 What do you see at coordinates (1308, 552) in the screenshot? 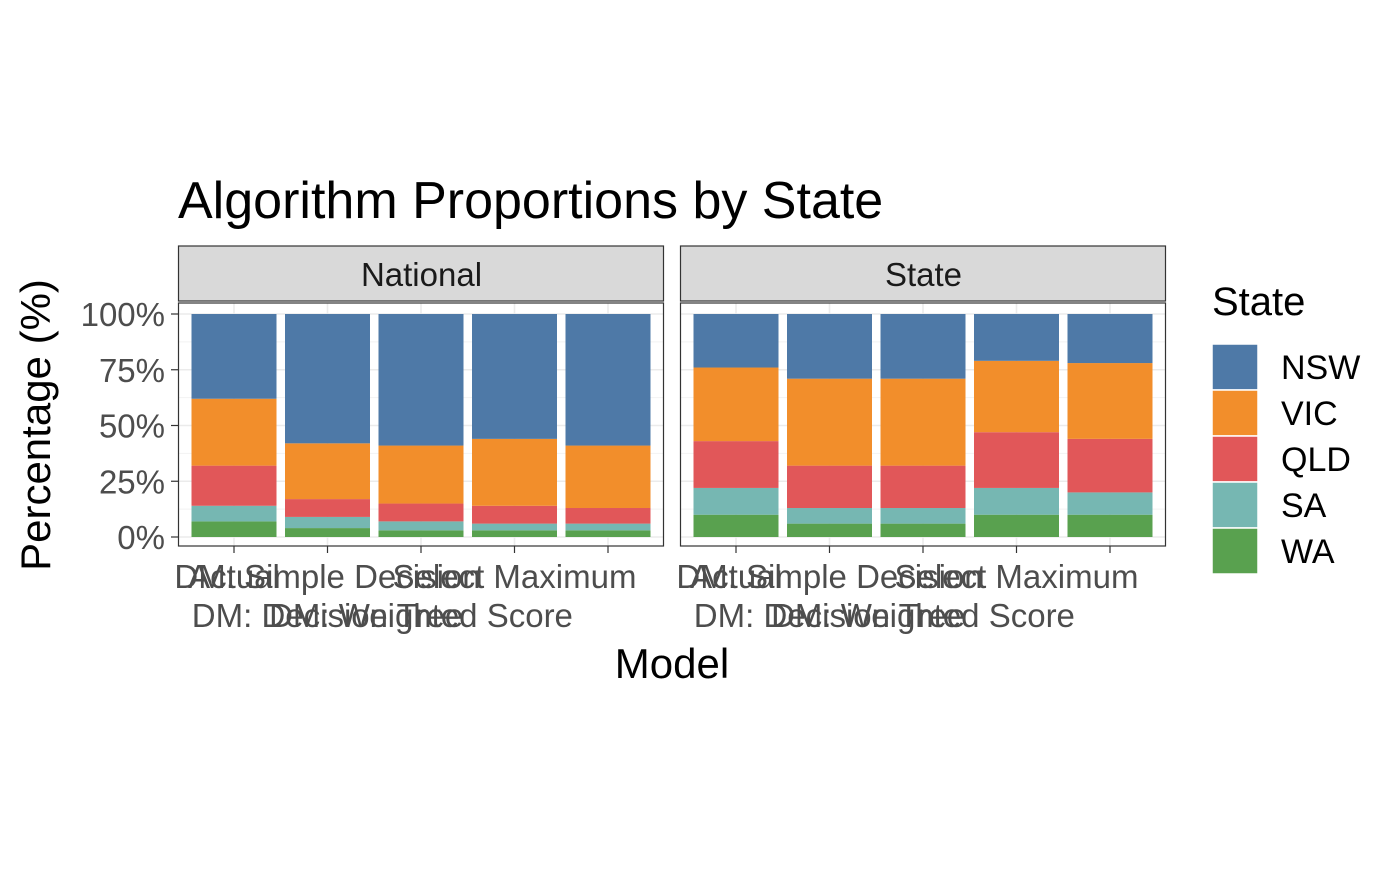
I see `legend-label-wa: WA` at bounding box center [1308, 552].